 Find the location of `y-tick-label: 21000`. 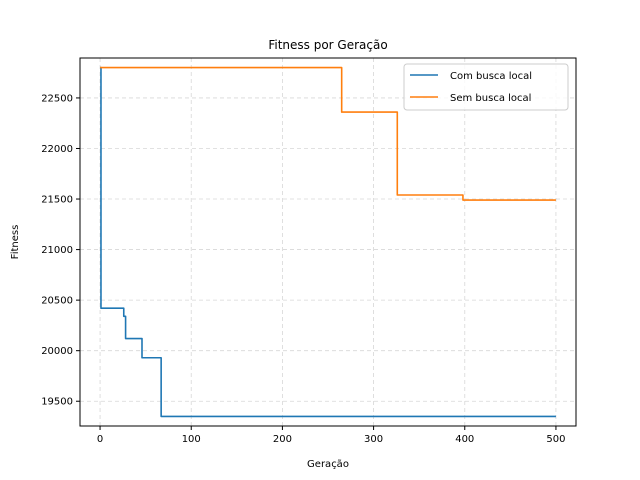

y-tick-label: 21000 is located at coordinates (57, 250).